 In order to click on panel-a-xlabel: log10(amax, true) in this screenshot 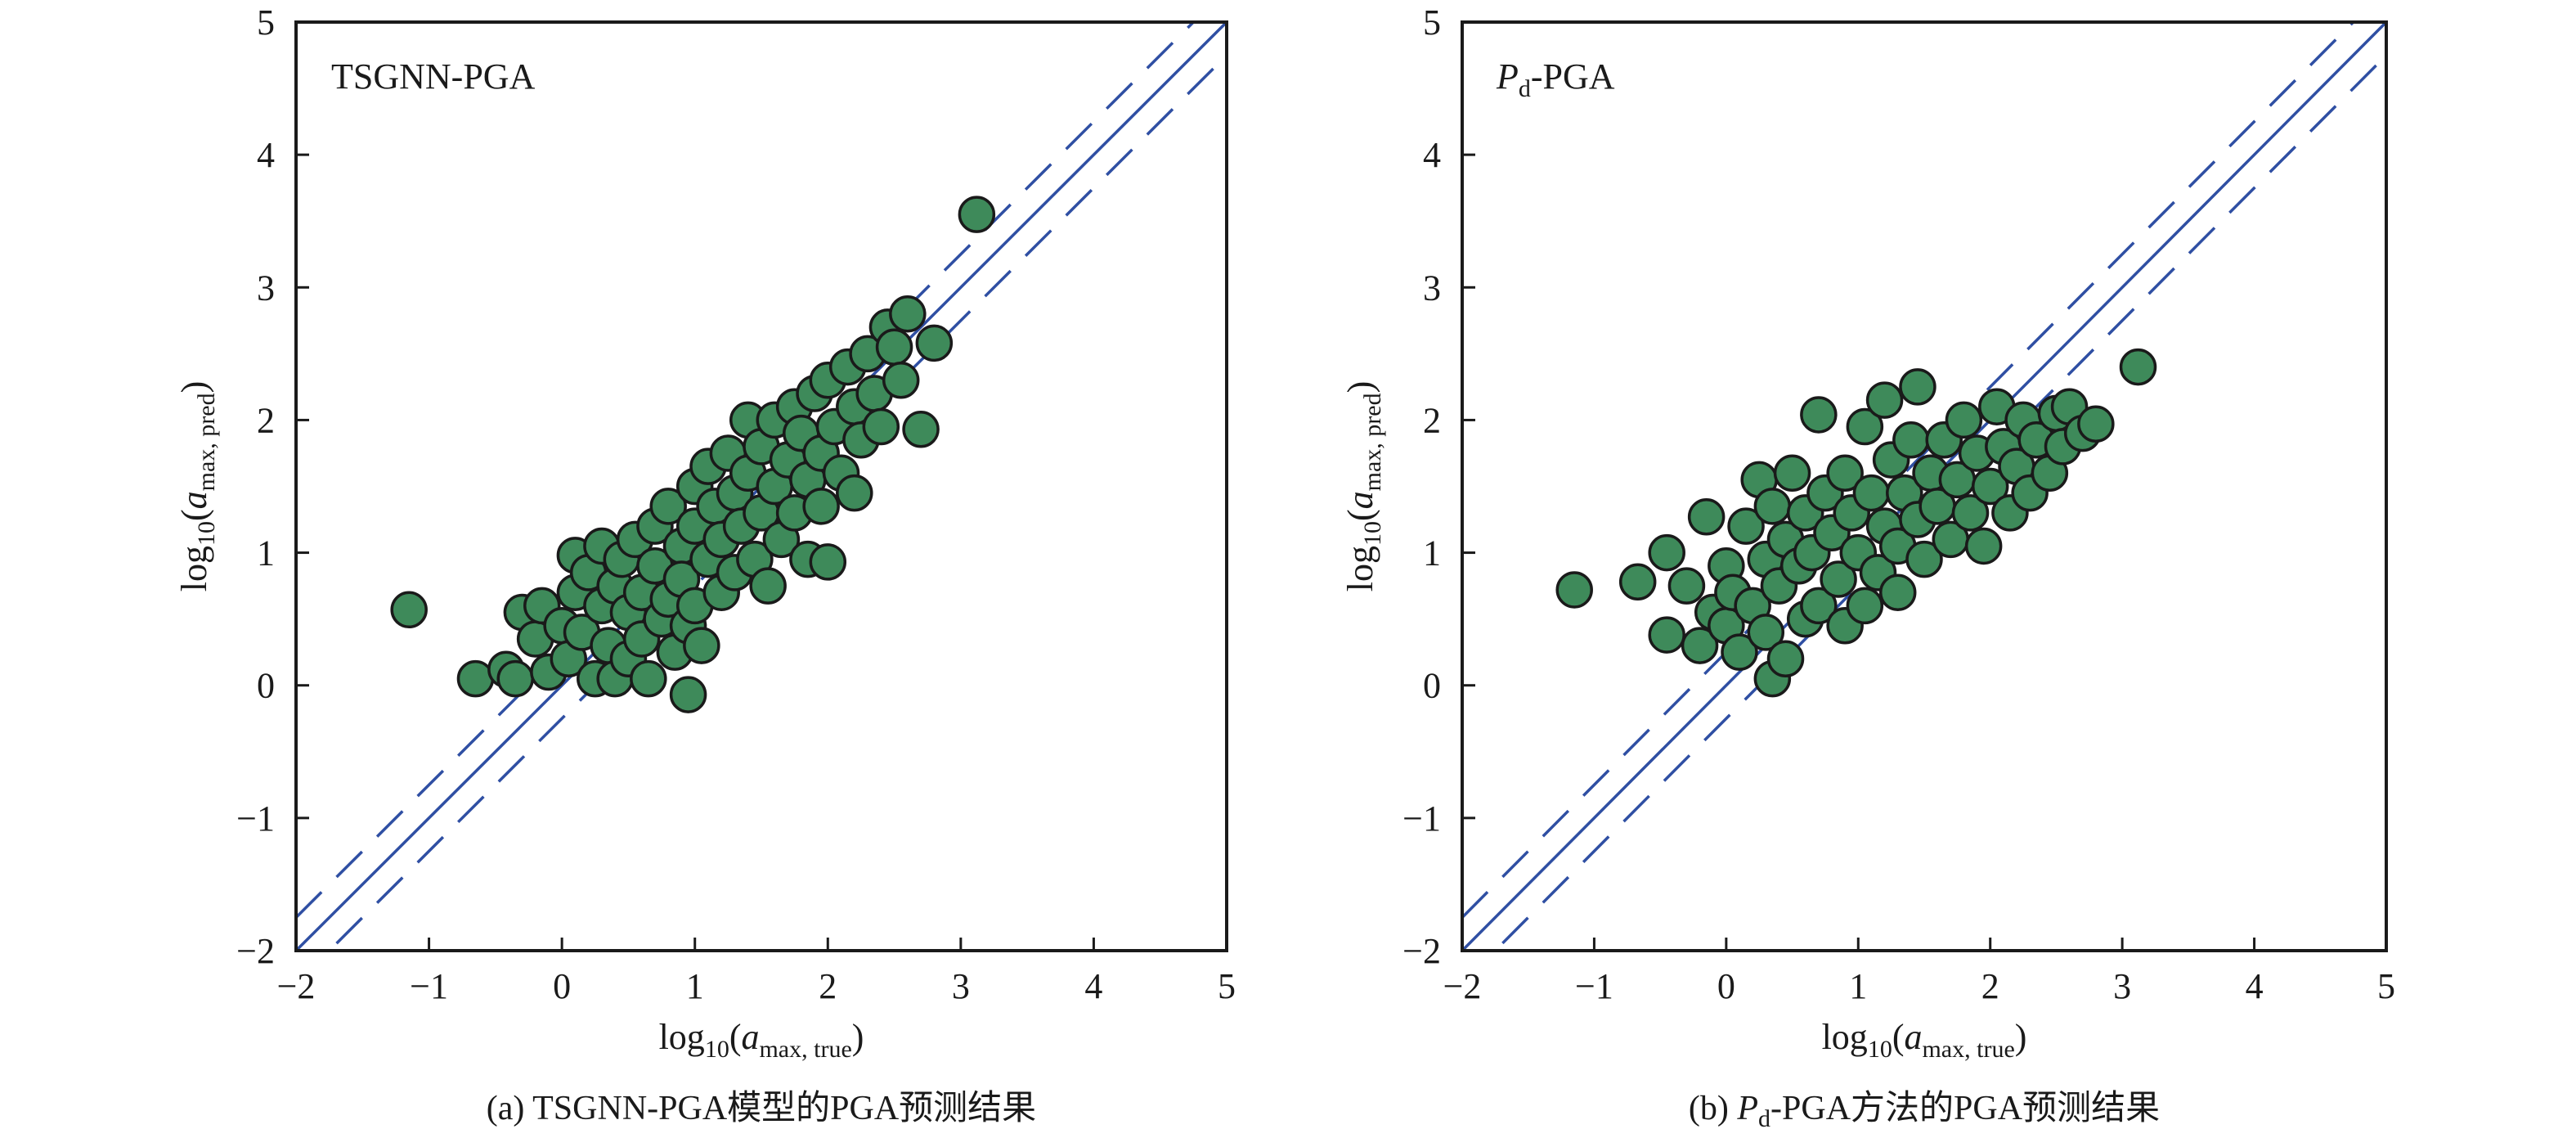, I will do `click(761, 1040)`.